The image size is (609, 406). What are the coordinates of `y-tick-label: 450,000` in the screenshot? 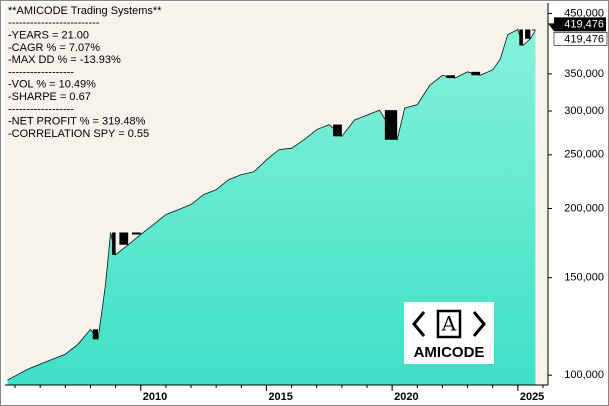 It's located at (584, 13).